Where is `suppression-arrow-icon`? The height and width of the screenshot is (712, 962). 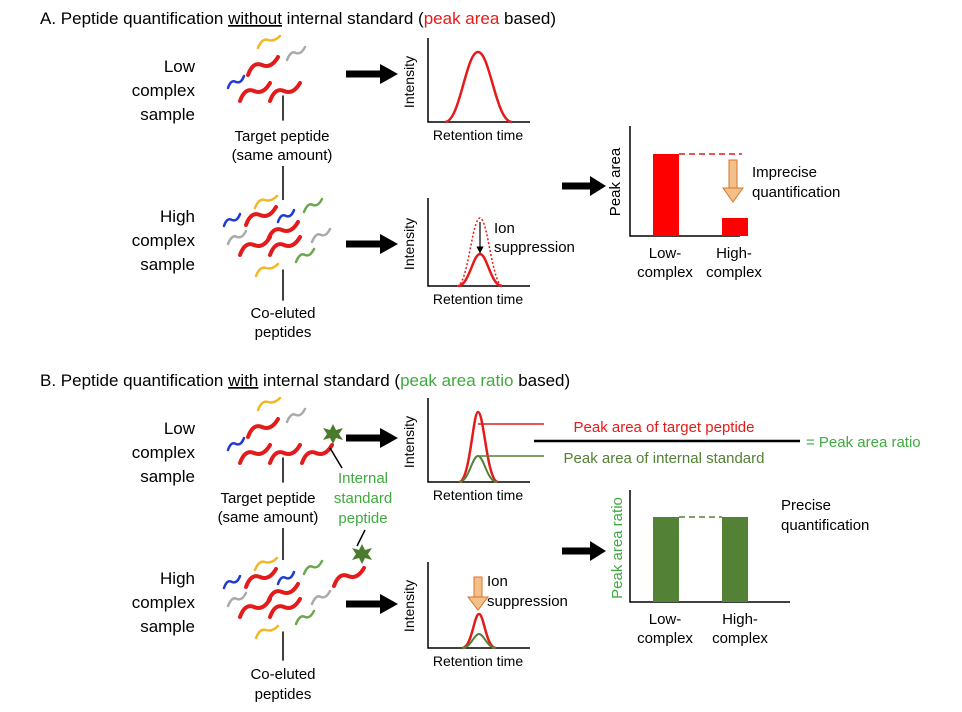 suppression-arrow-icon is located at coordinates (478, 593).